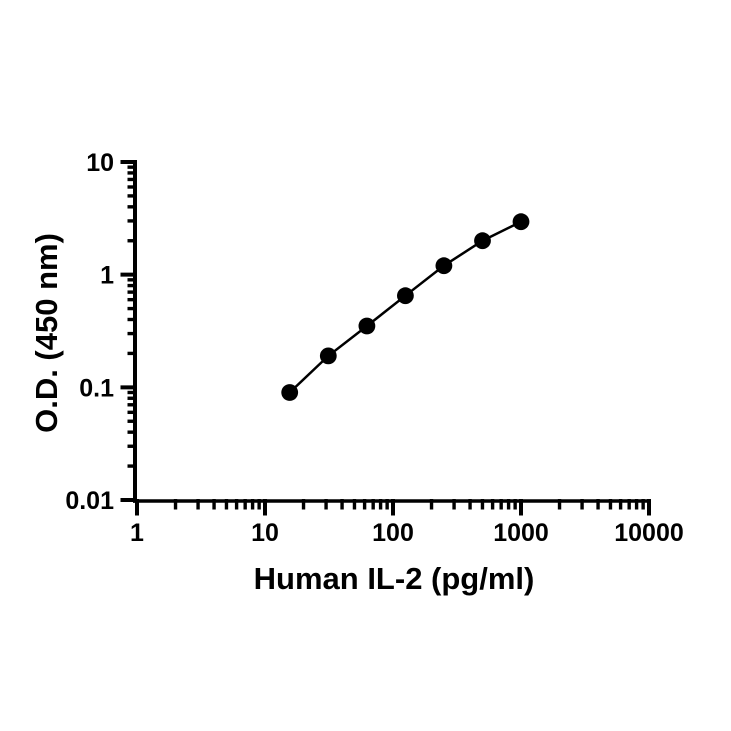 This screenshot has height=731, width=731. I want to click on x-tick-label: 10000, so click(649, 533).